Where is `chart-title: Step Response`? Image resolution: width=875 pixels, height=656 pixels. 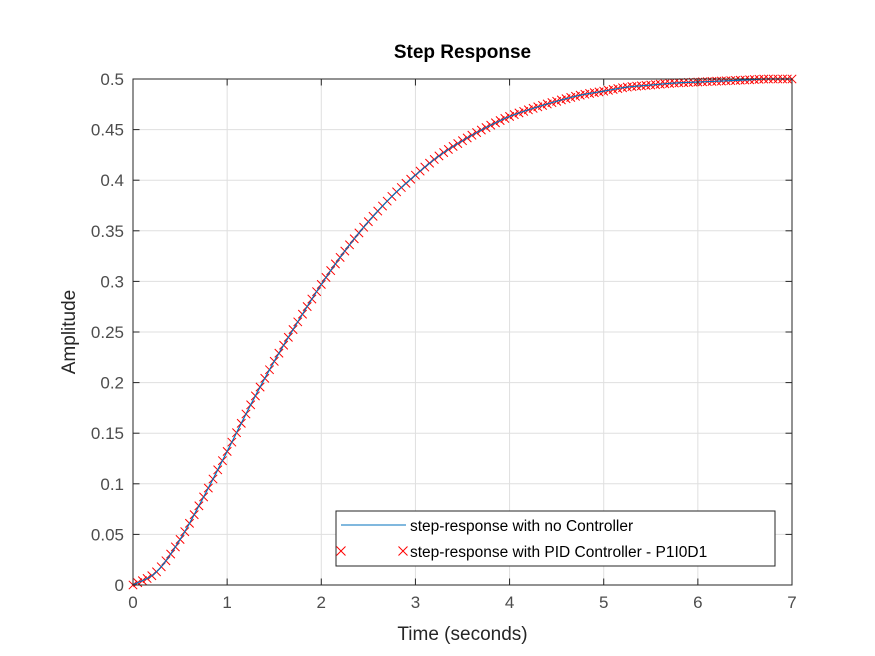
chart-title: Step Response is located at coordinates (462, 52).